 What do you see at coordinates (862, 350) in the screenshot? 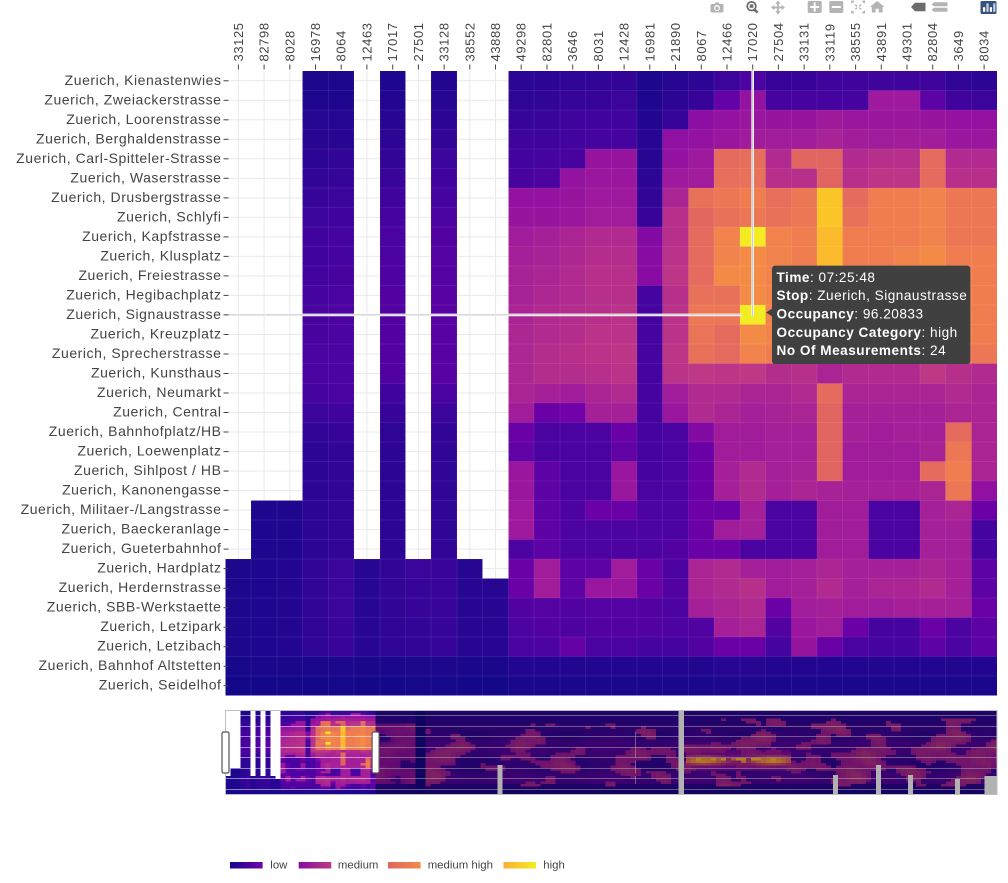
I see `svg-text: No Of Measurements: 24` at bounding box center [862, 350].